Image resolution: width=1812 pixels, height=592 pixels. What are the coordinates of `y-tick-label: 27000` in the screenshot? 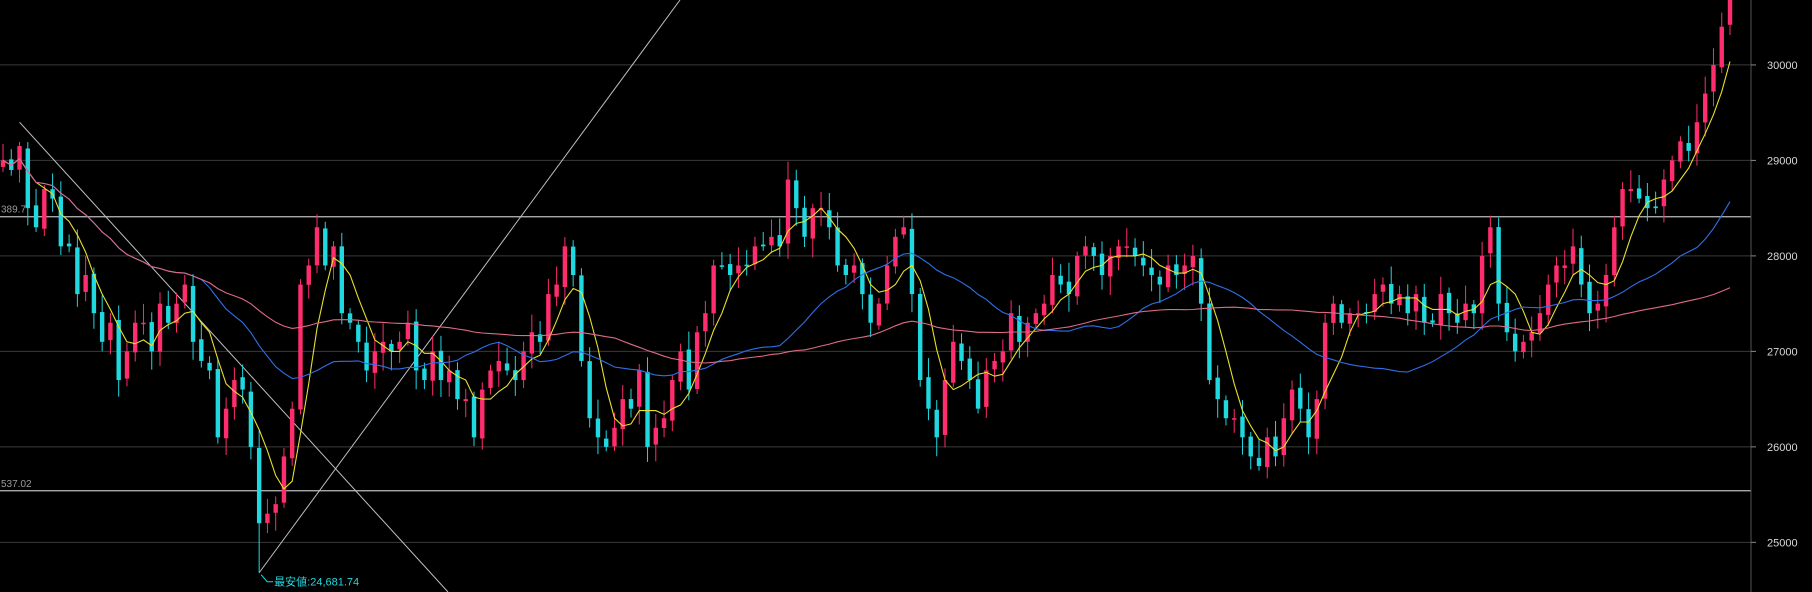 It's located at (1782, 352).